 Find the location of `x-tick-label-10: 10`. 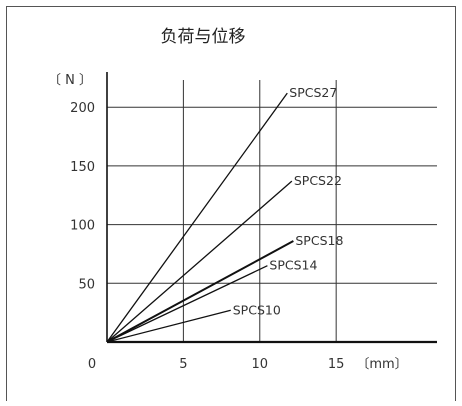

x-tick-label-10: 10 is located at coordinates (260, 364).